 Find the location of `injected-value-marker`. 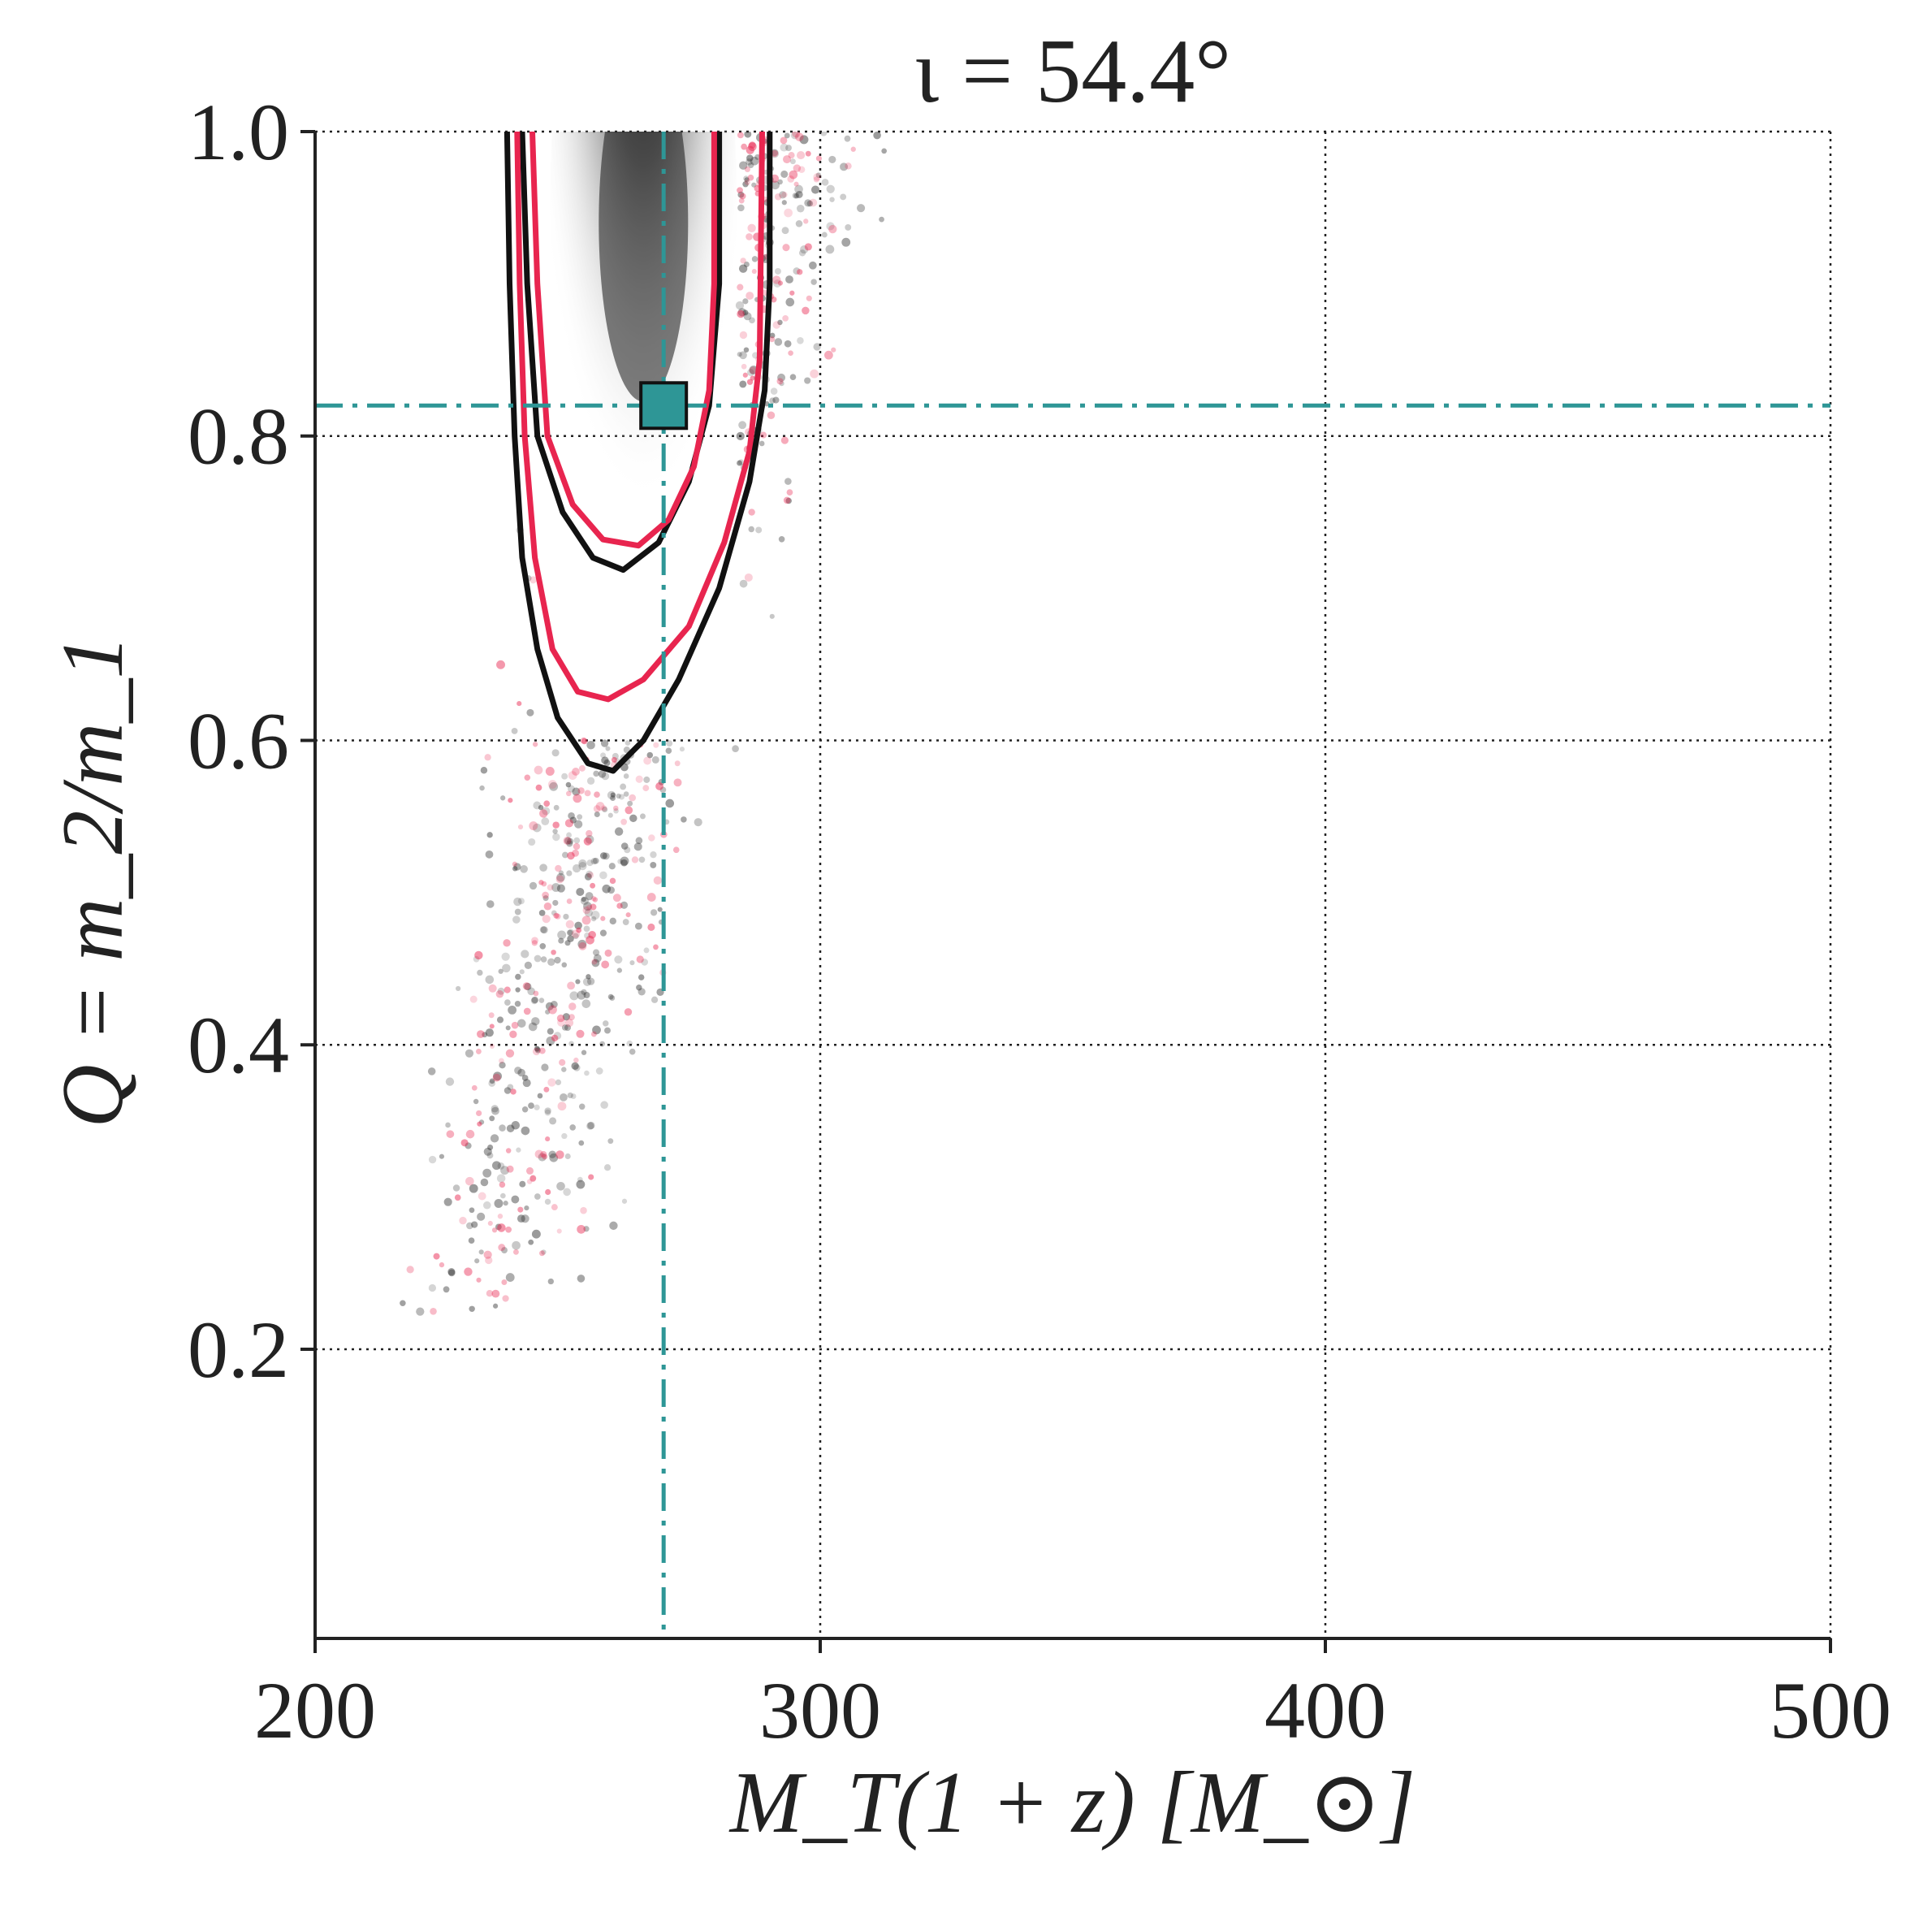

injected-value-marker is located at coordinates (664, 406).